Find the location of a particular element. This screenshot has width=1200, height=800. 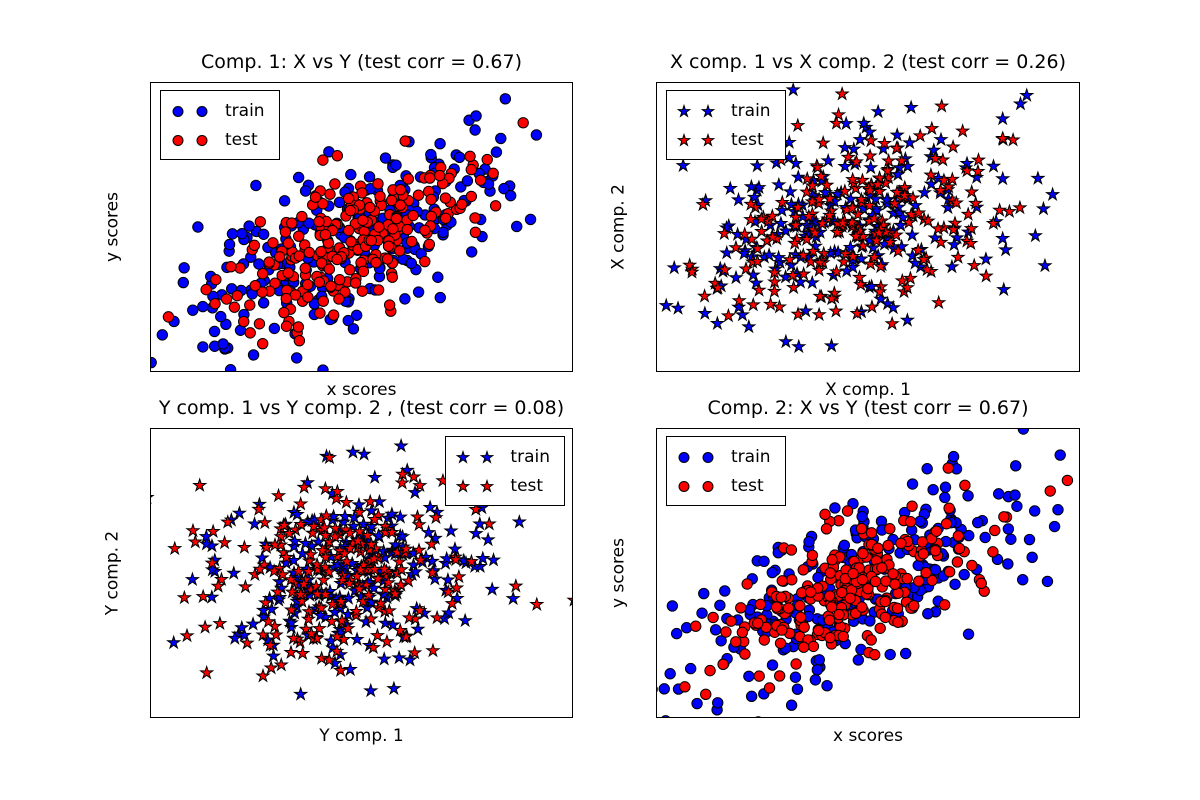

y-axis-label: Y comp. 2 is located at coordinates (112, 573).